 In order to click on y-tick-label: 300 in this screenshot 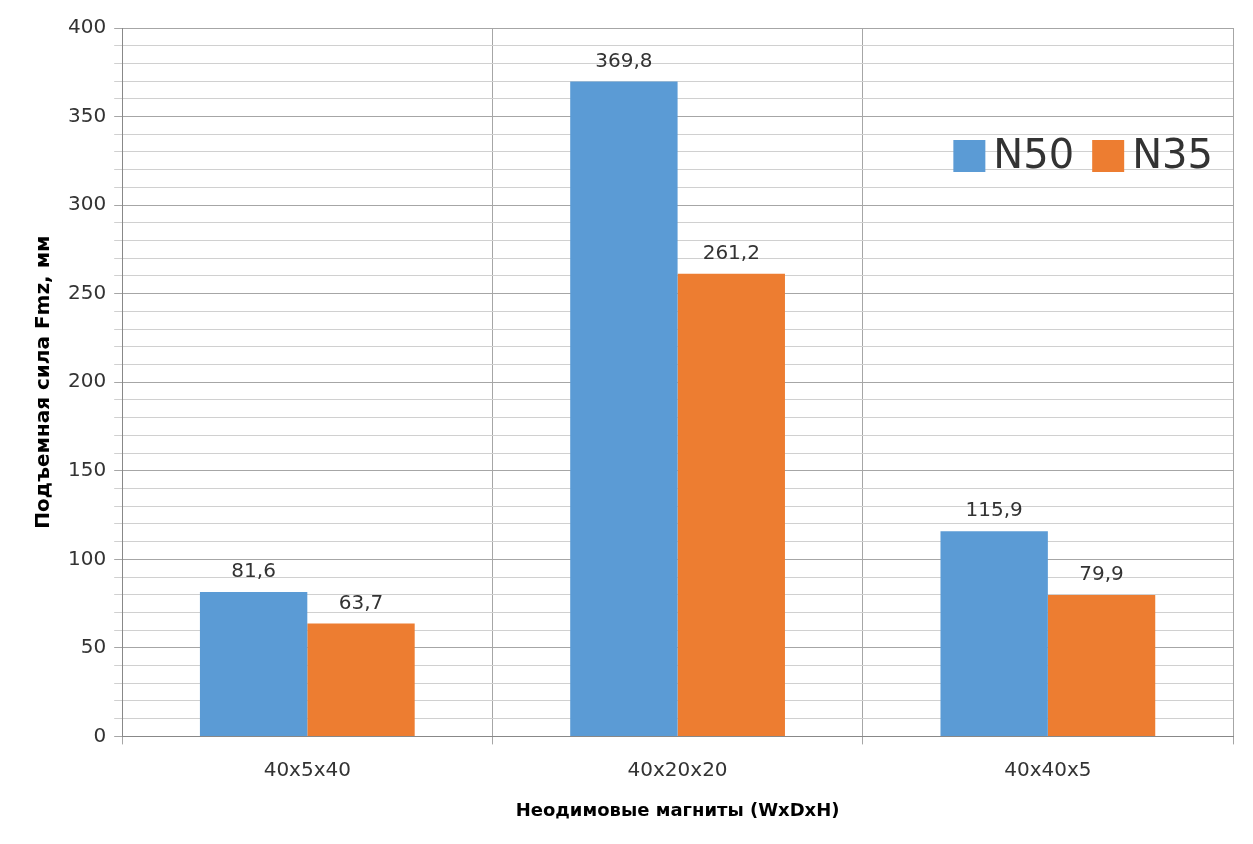, I will do `click(87, 203)`.